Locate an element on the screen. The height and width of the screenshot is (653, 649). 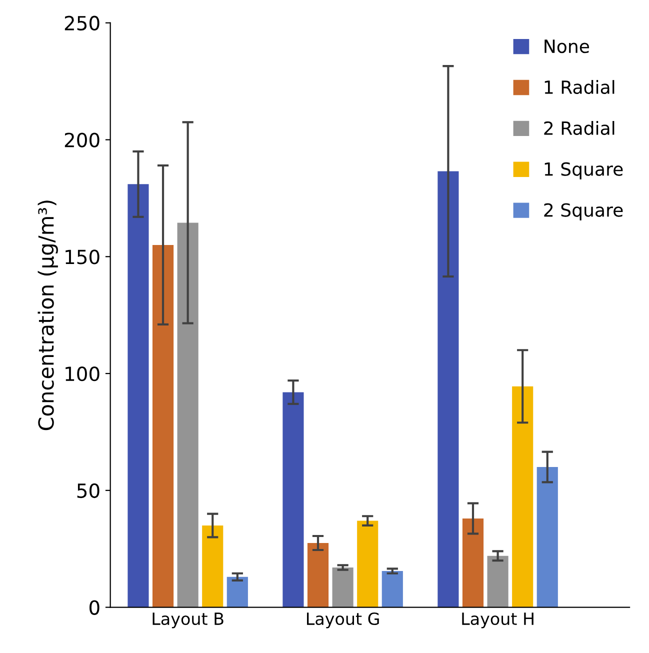
x-tick-label: Layout G is located at coordinates (343, 620).